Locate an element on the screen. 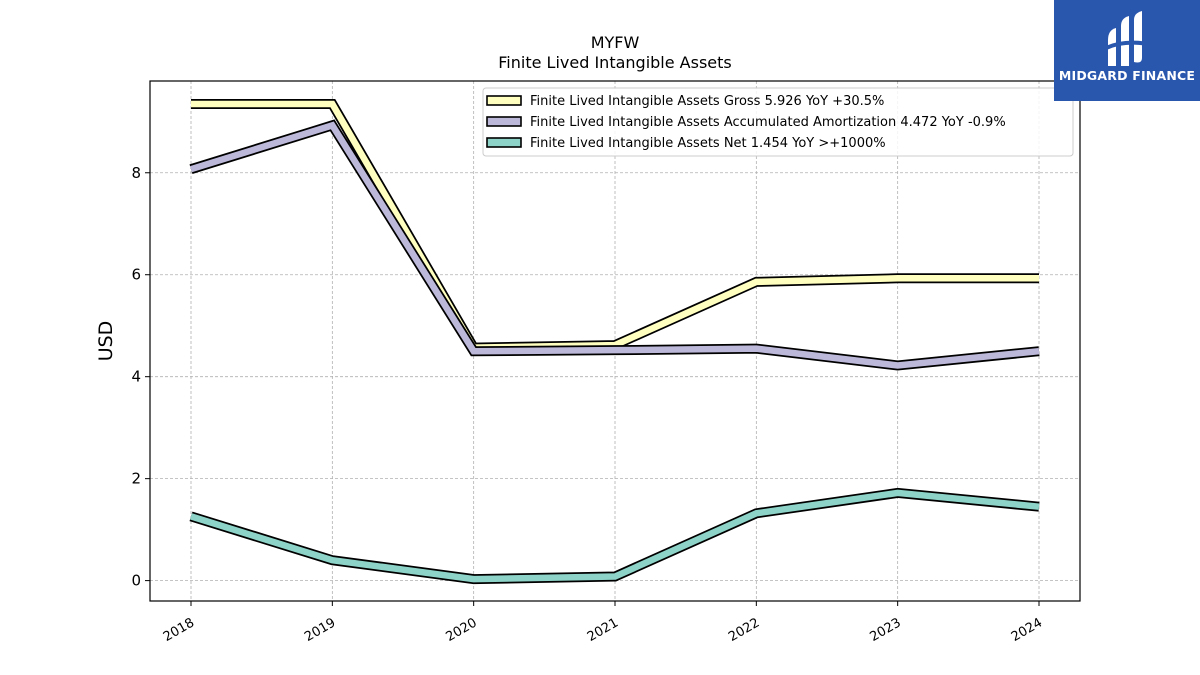 The height and width of the screenshot is (675, 1200). x-tick-label: 2023 is located at coordinates (886, 630).